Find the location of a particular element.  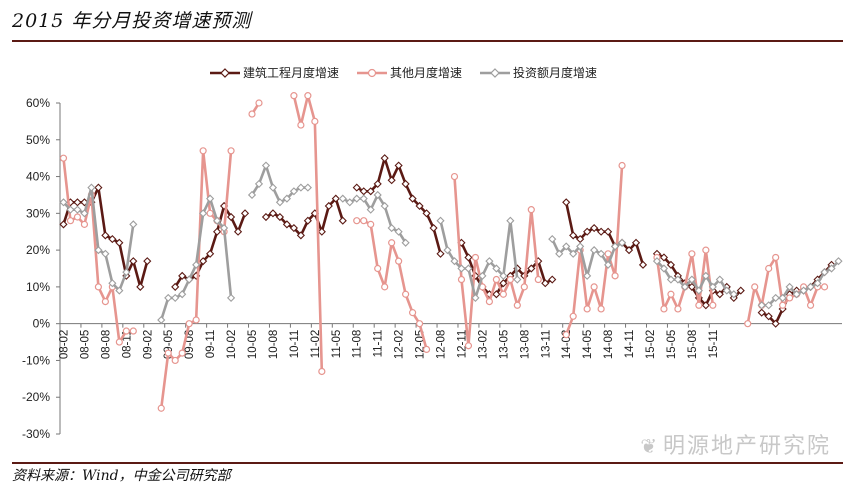

source-note: 资料来源：Wind，中金公司研究部 is located at coordinates (121, 476).